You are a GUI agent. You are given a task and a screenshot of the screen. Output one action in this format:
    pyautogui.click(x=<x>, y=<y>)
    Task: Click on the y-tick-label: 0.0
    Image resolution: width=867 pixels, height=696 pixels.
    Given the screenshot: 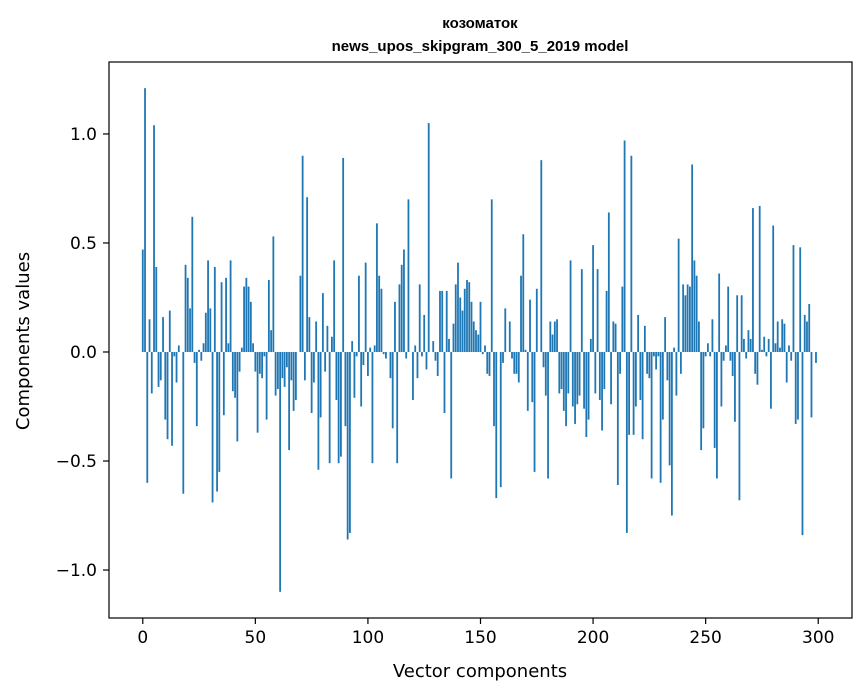 What is the action you would take?
    pyautogui.click(x=83, y=353)
    